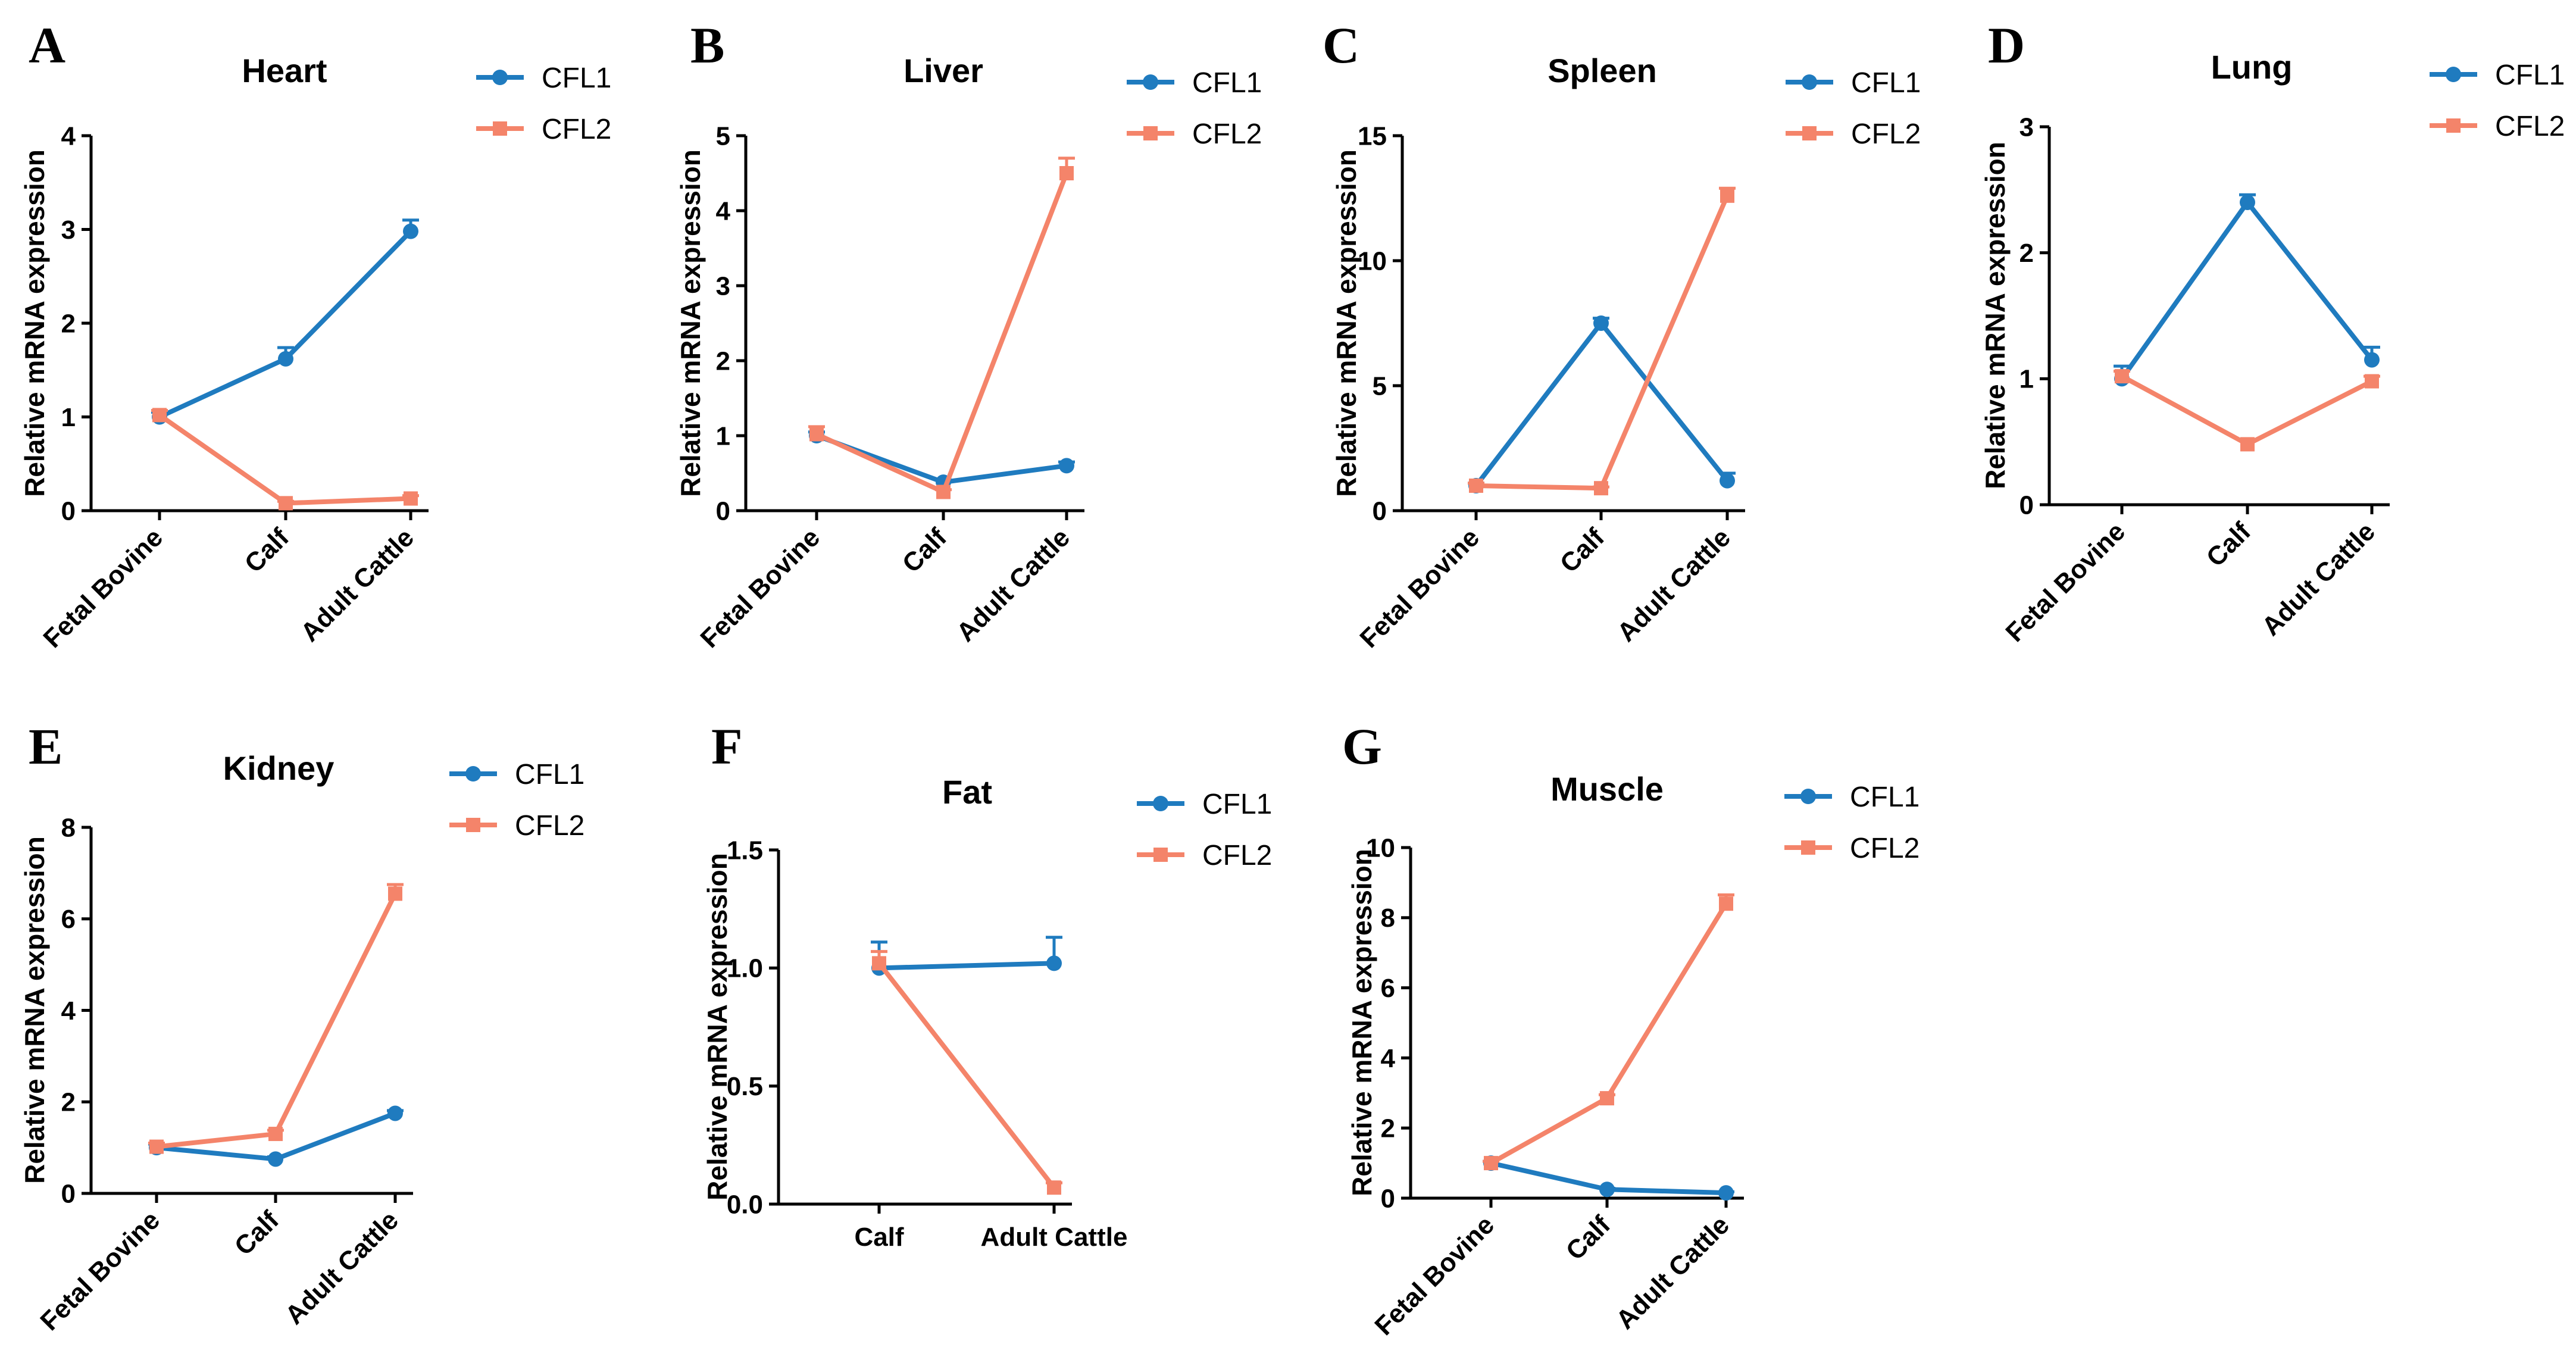 The image size is (2576, 1366). I want to click on y-tick-label: 15, so click(1372, 136).